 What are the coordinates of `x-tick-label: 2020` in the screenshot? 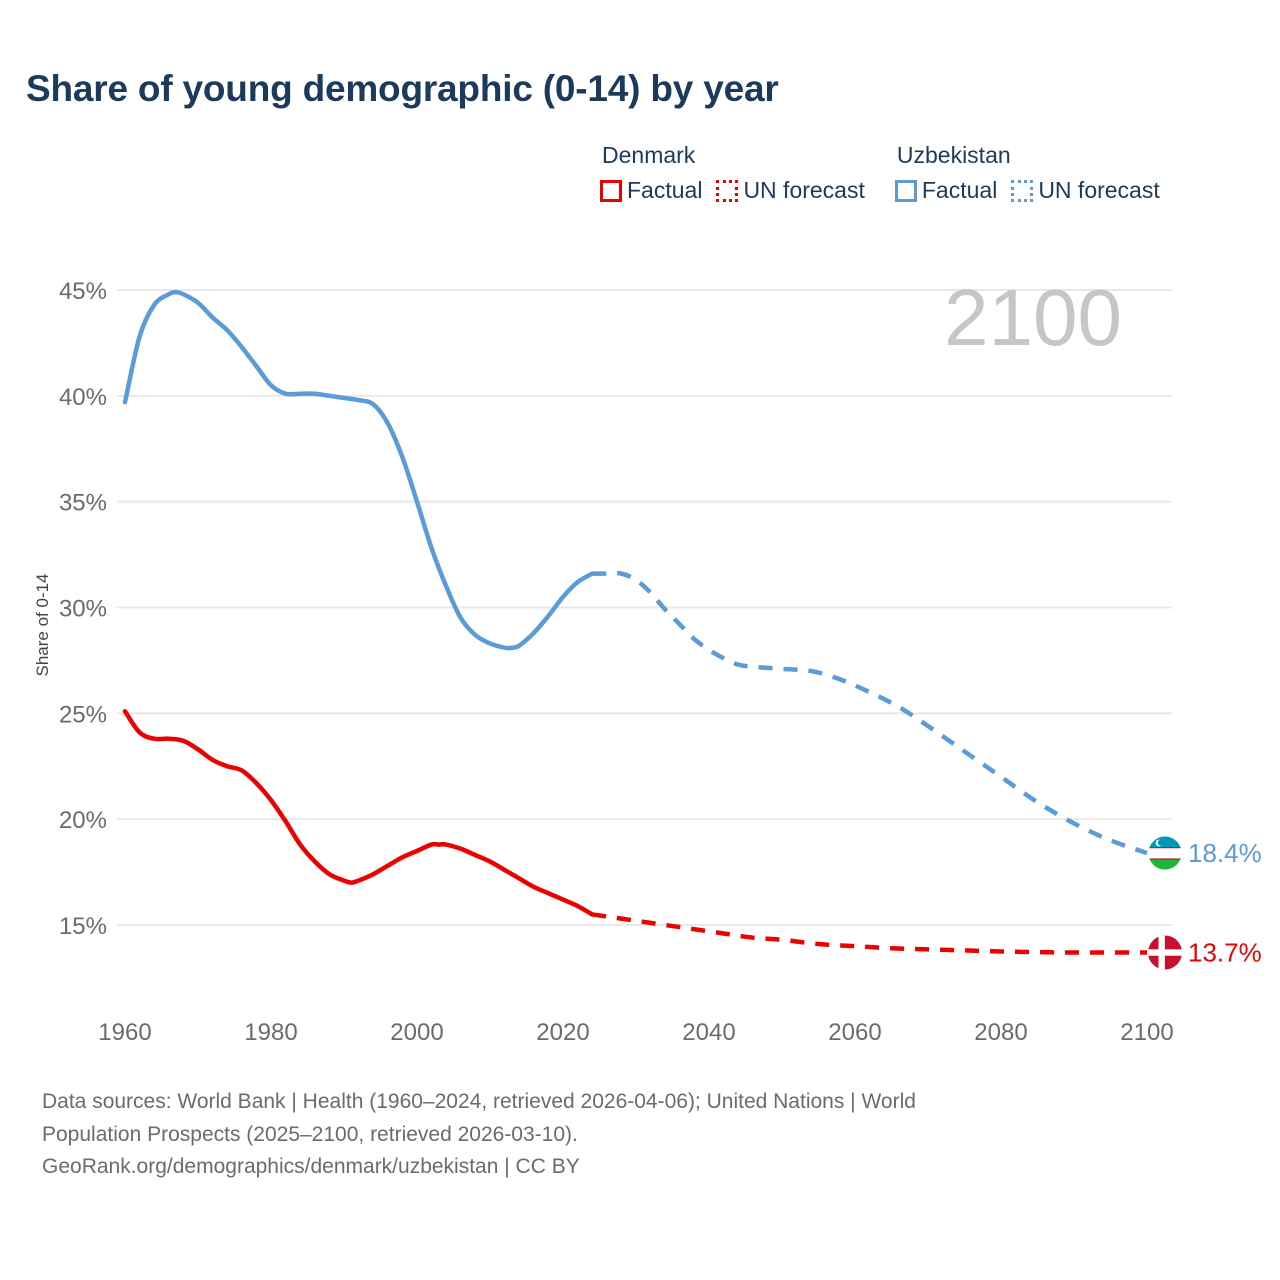 It's located at (562, 1032).